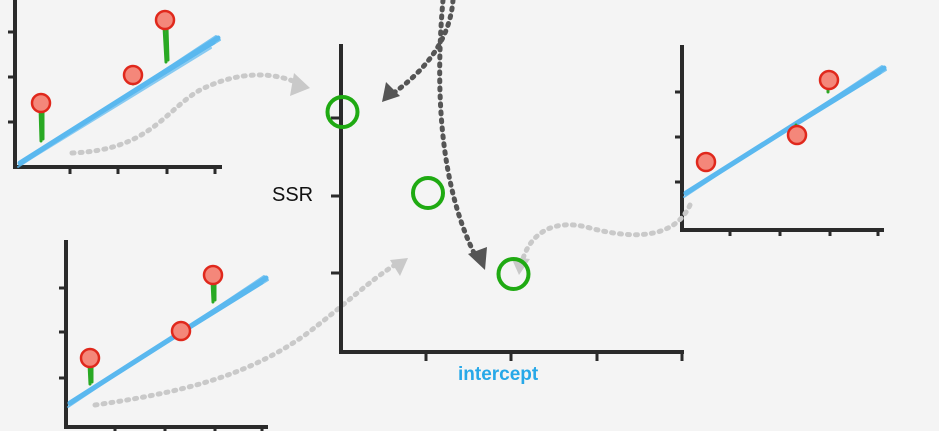  Describe the element at coordinates (293, 195) in the screenshot. I see `y-axis-label: SSR` at that location.